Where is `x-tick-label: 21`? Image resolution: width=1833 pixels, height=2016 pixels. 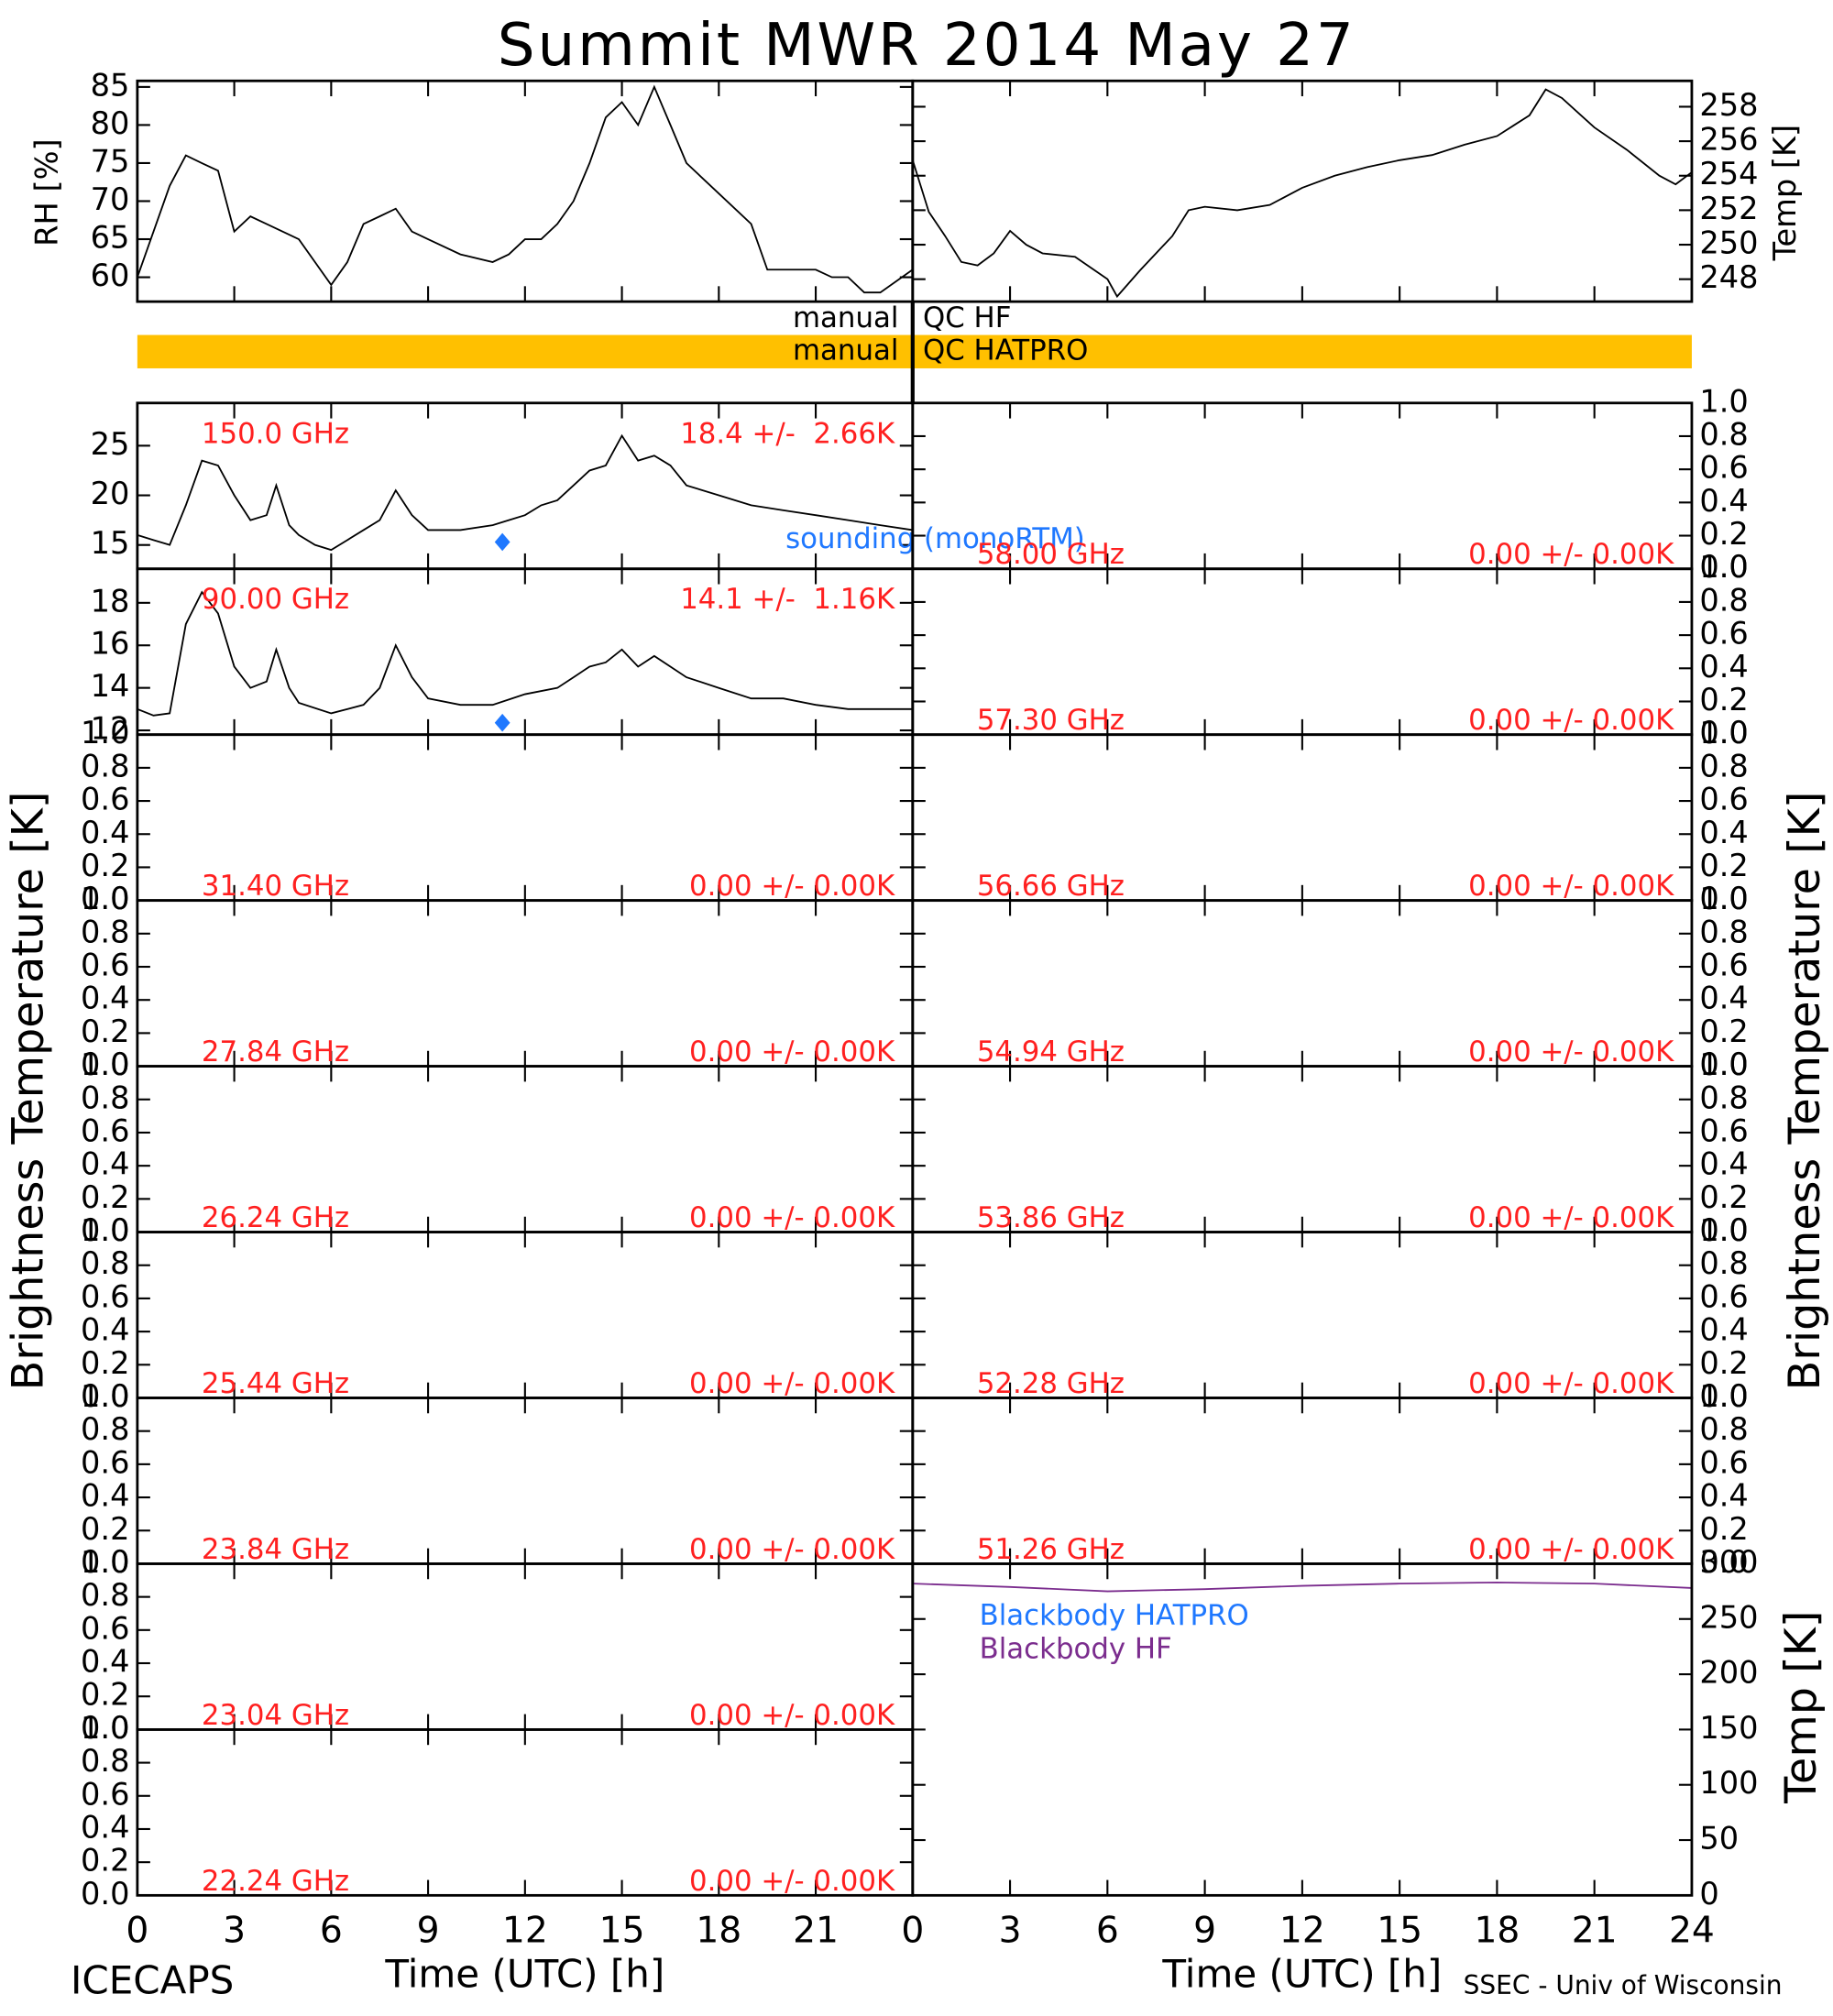 x-tick-label: 21 is located at coordinates (1595, 1931).